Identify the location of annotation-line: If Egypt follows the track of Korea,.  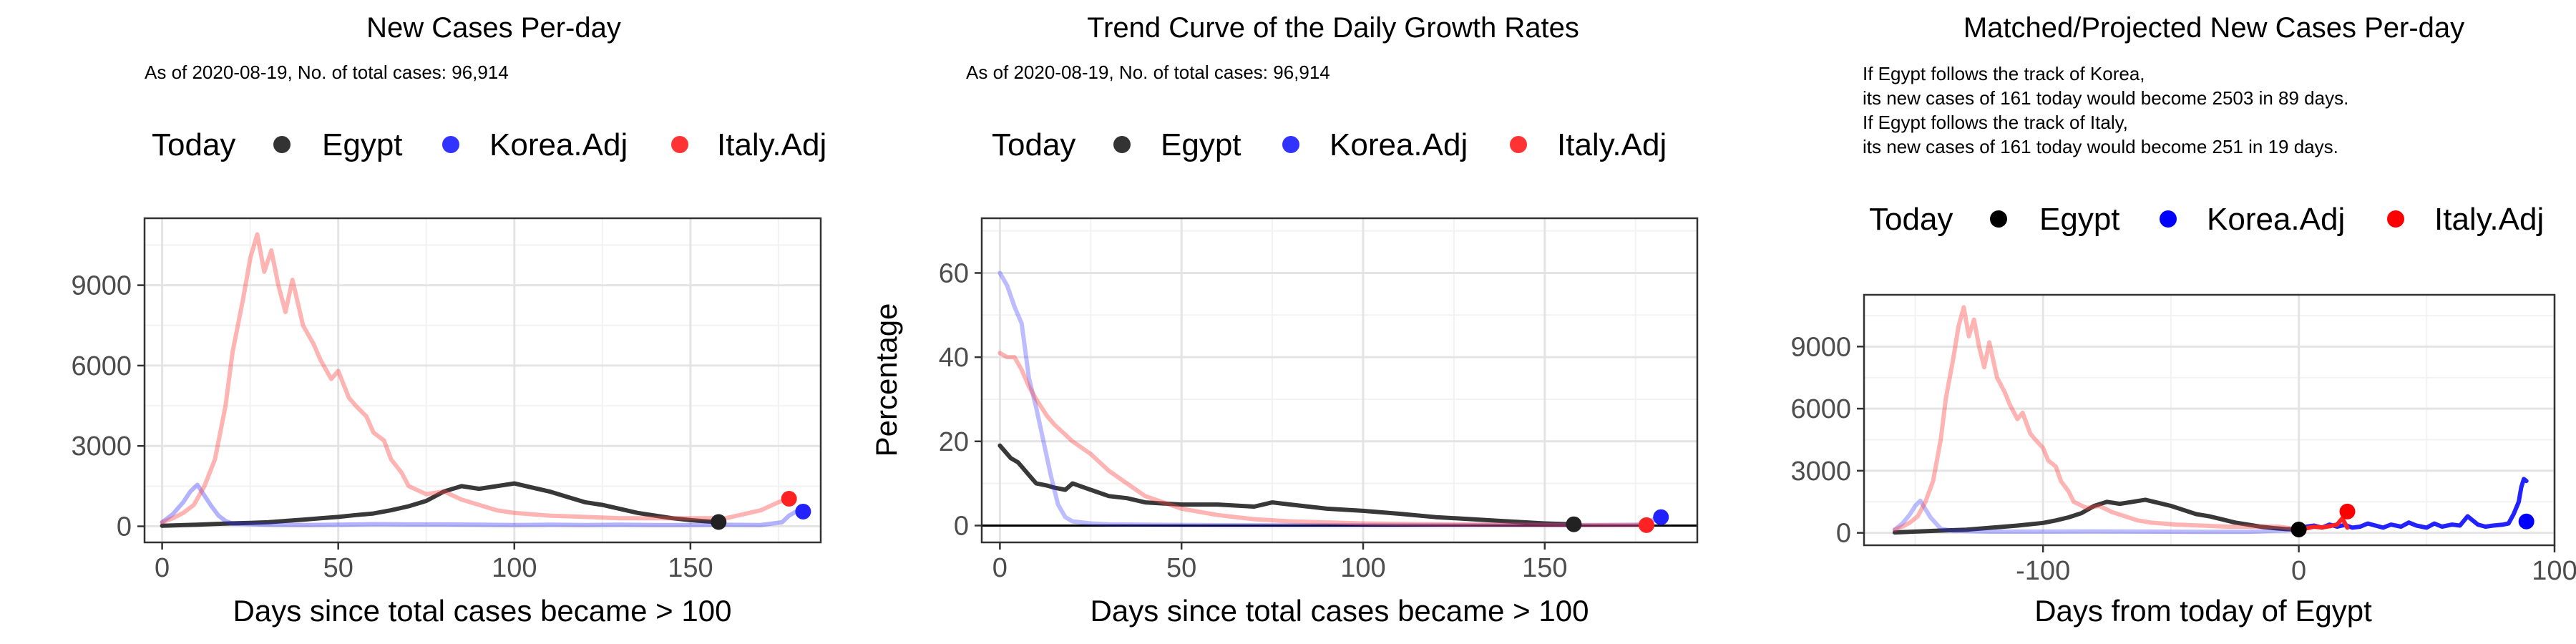
(2004, 73).